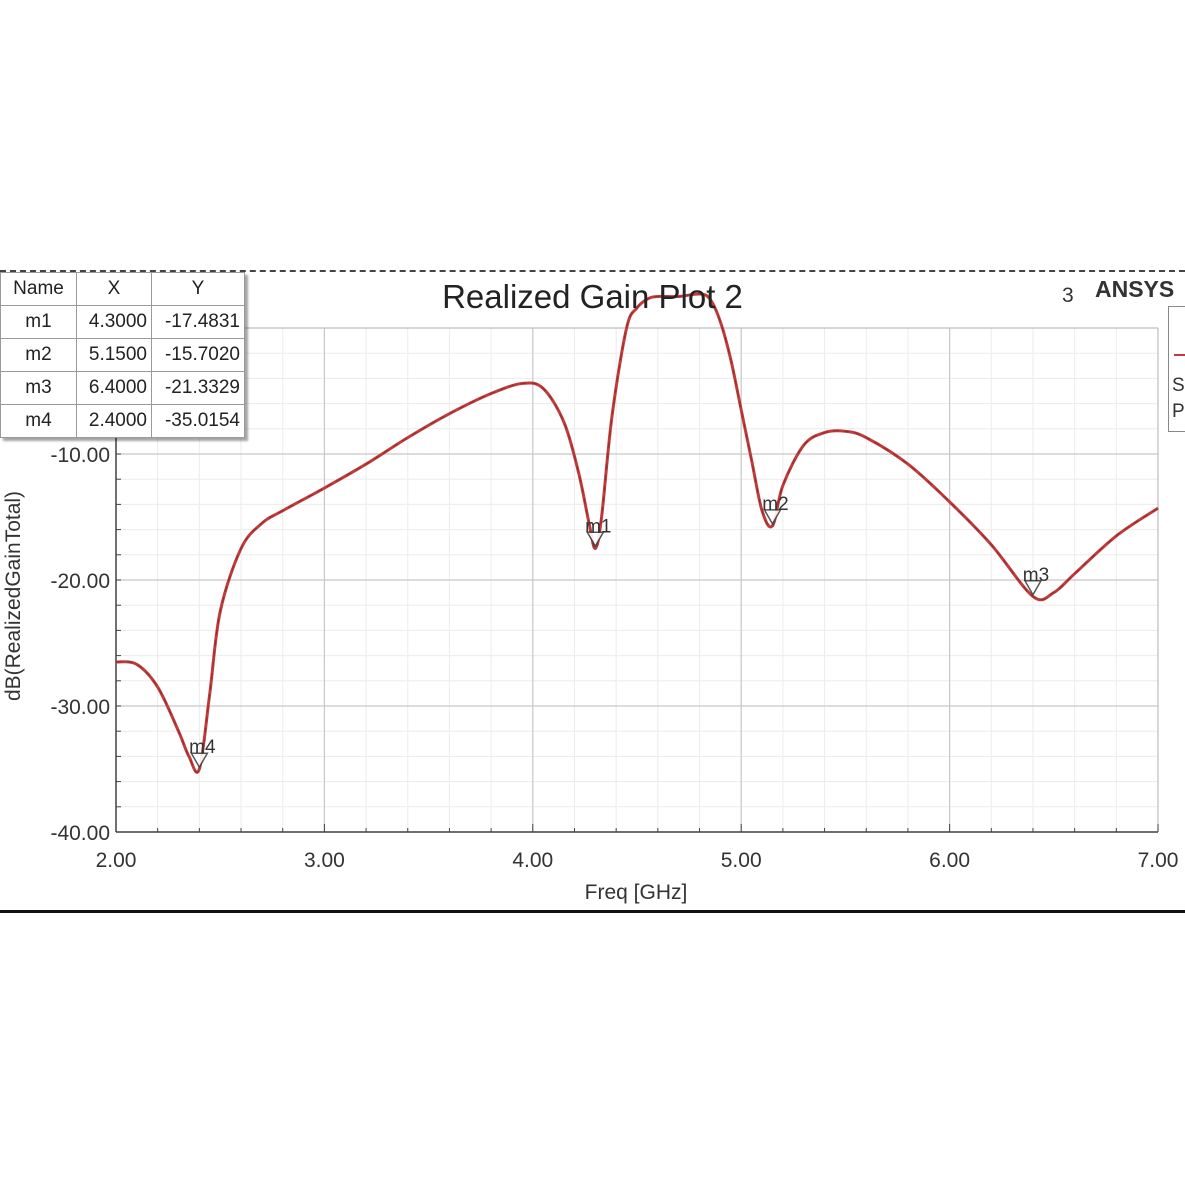  What do you see at coordinates (1176, 369) in the screenshot?
I see `legend-box` at bounding box center [1176, 369].